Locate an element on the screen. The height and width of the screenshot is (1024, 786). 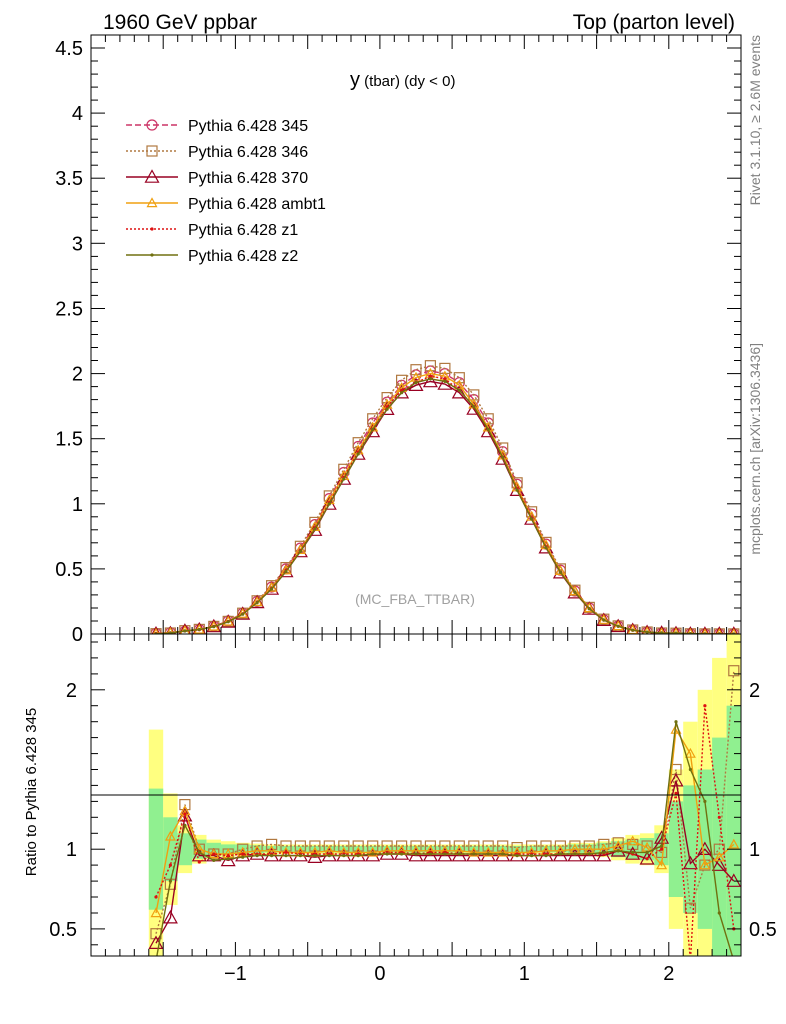
legend-entry: Pythia 6.428 z2 is located at coordinates (212, 256).